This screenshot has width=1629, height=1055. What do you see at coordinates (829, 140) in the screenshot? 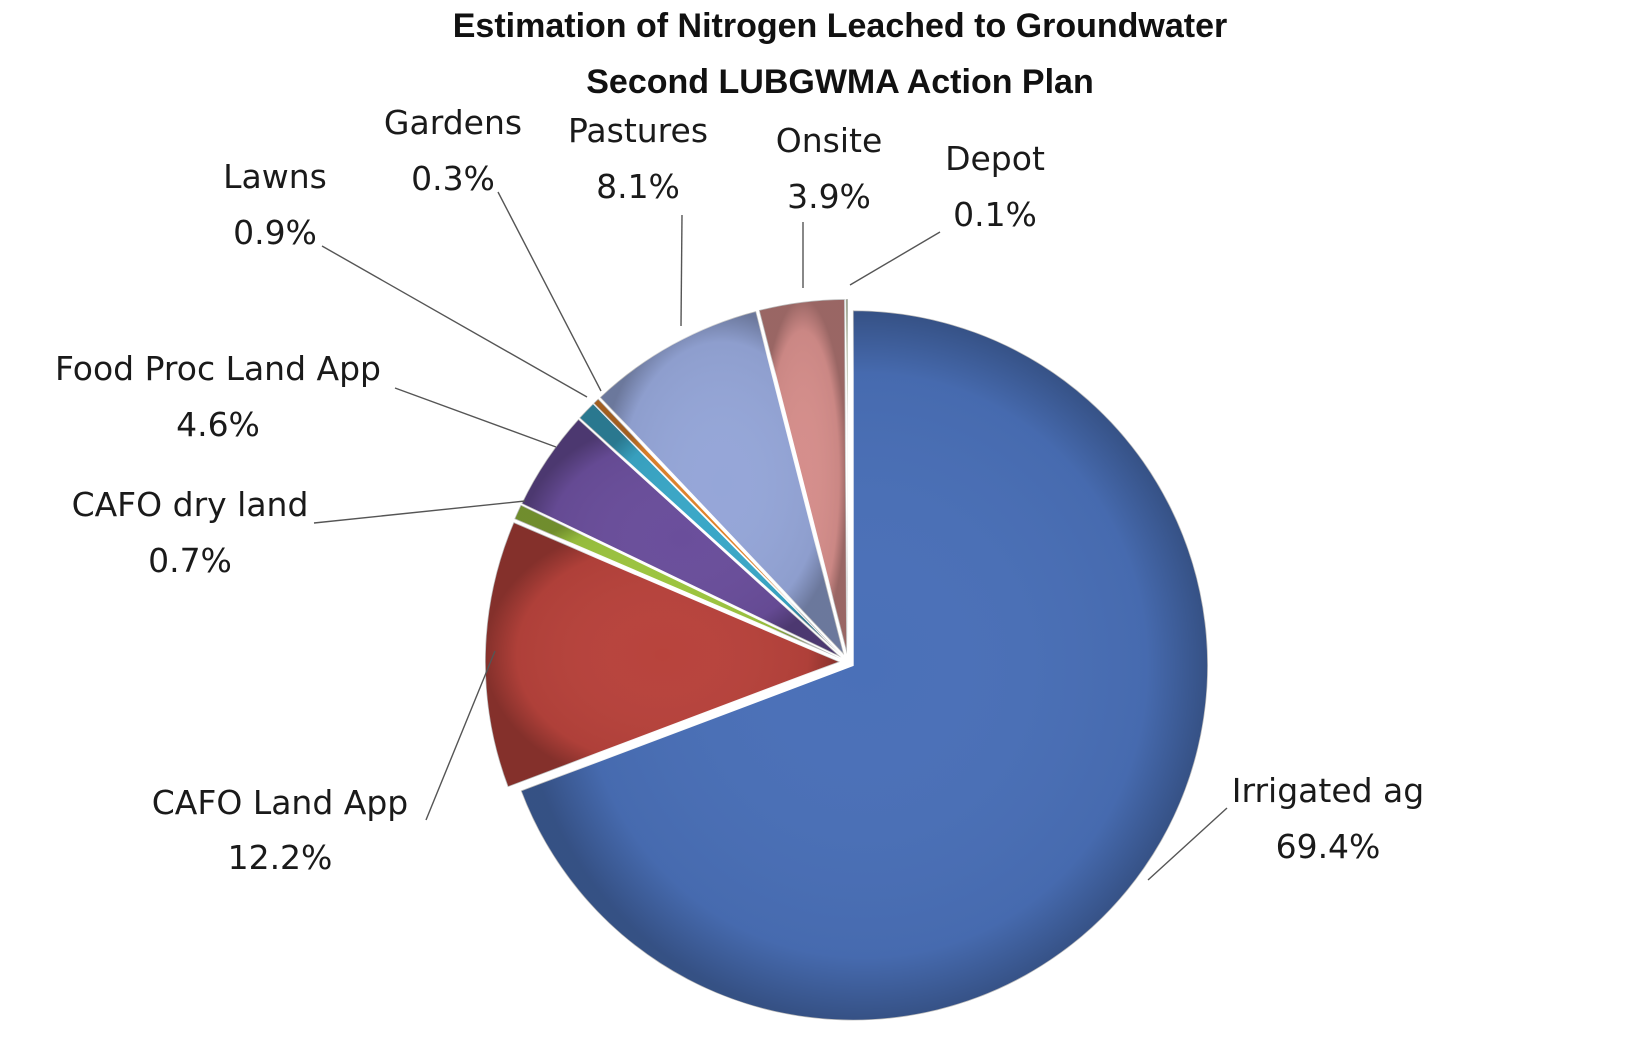
I see `slice-name-label: Onsite` at bounding box center [829, 140].